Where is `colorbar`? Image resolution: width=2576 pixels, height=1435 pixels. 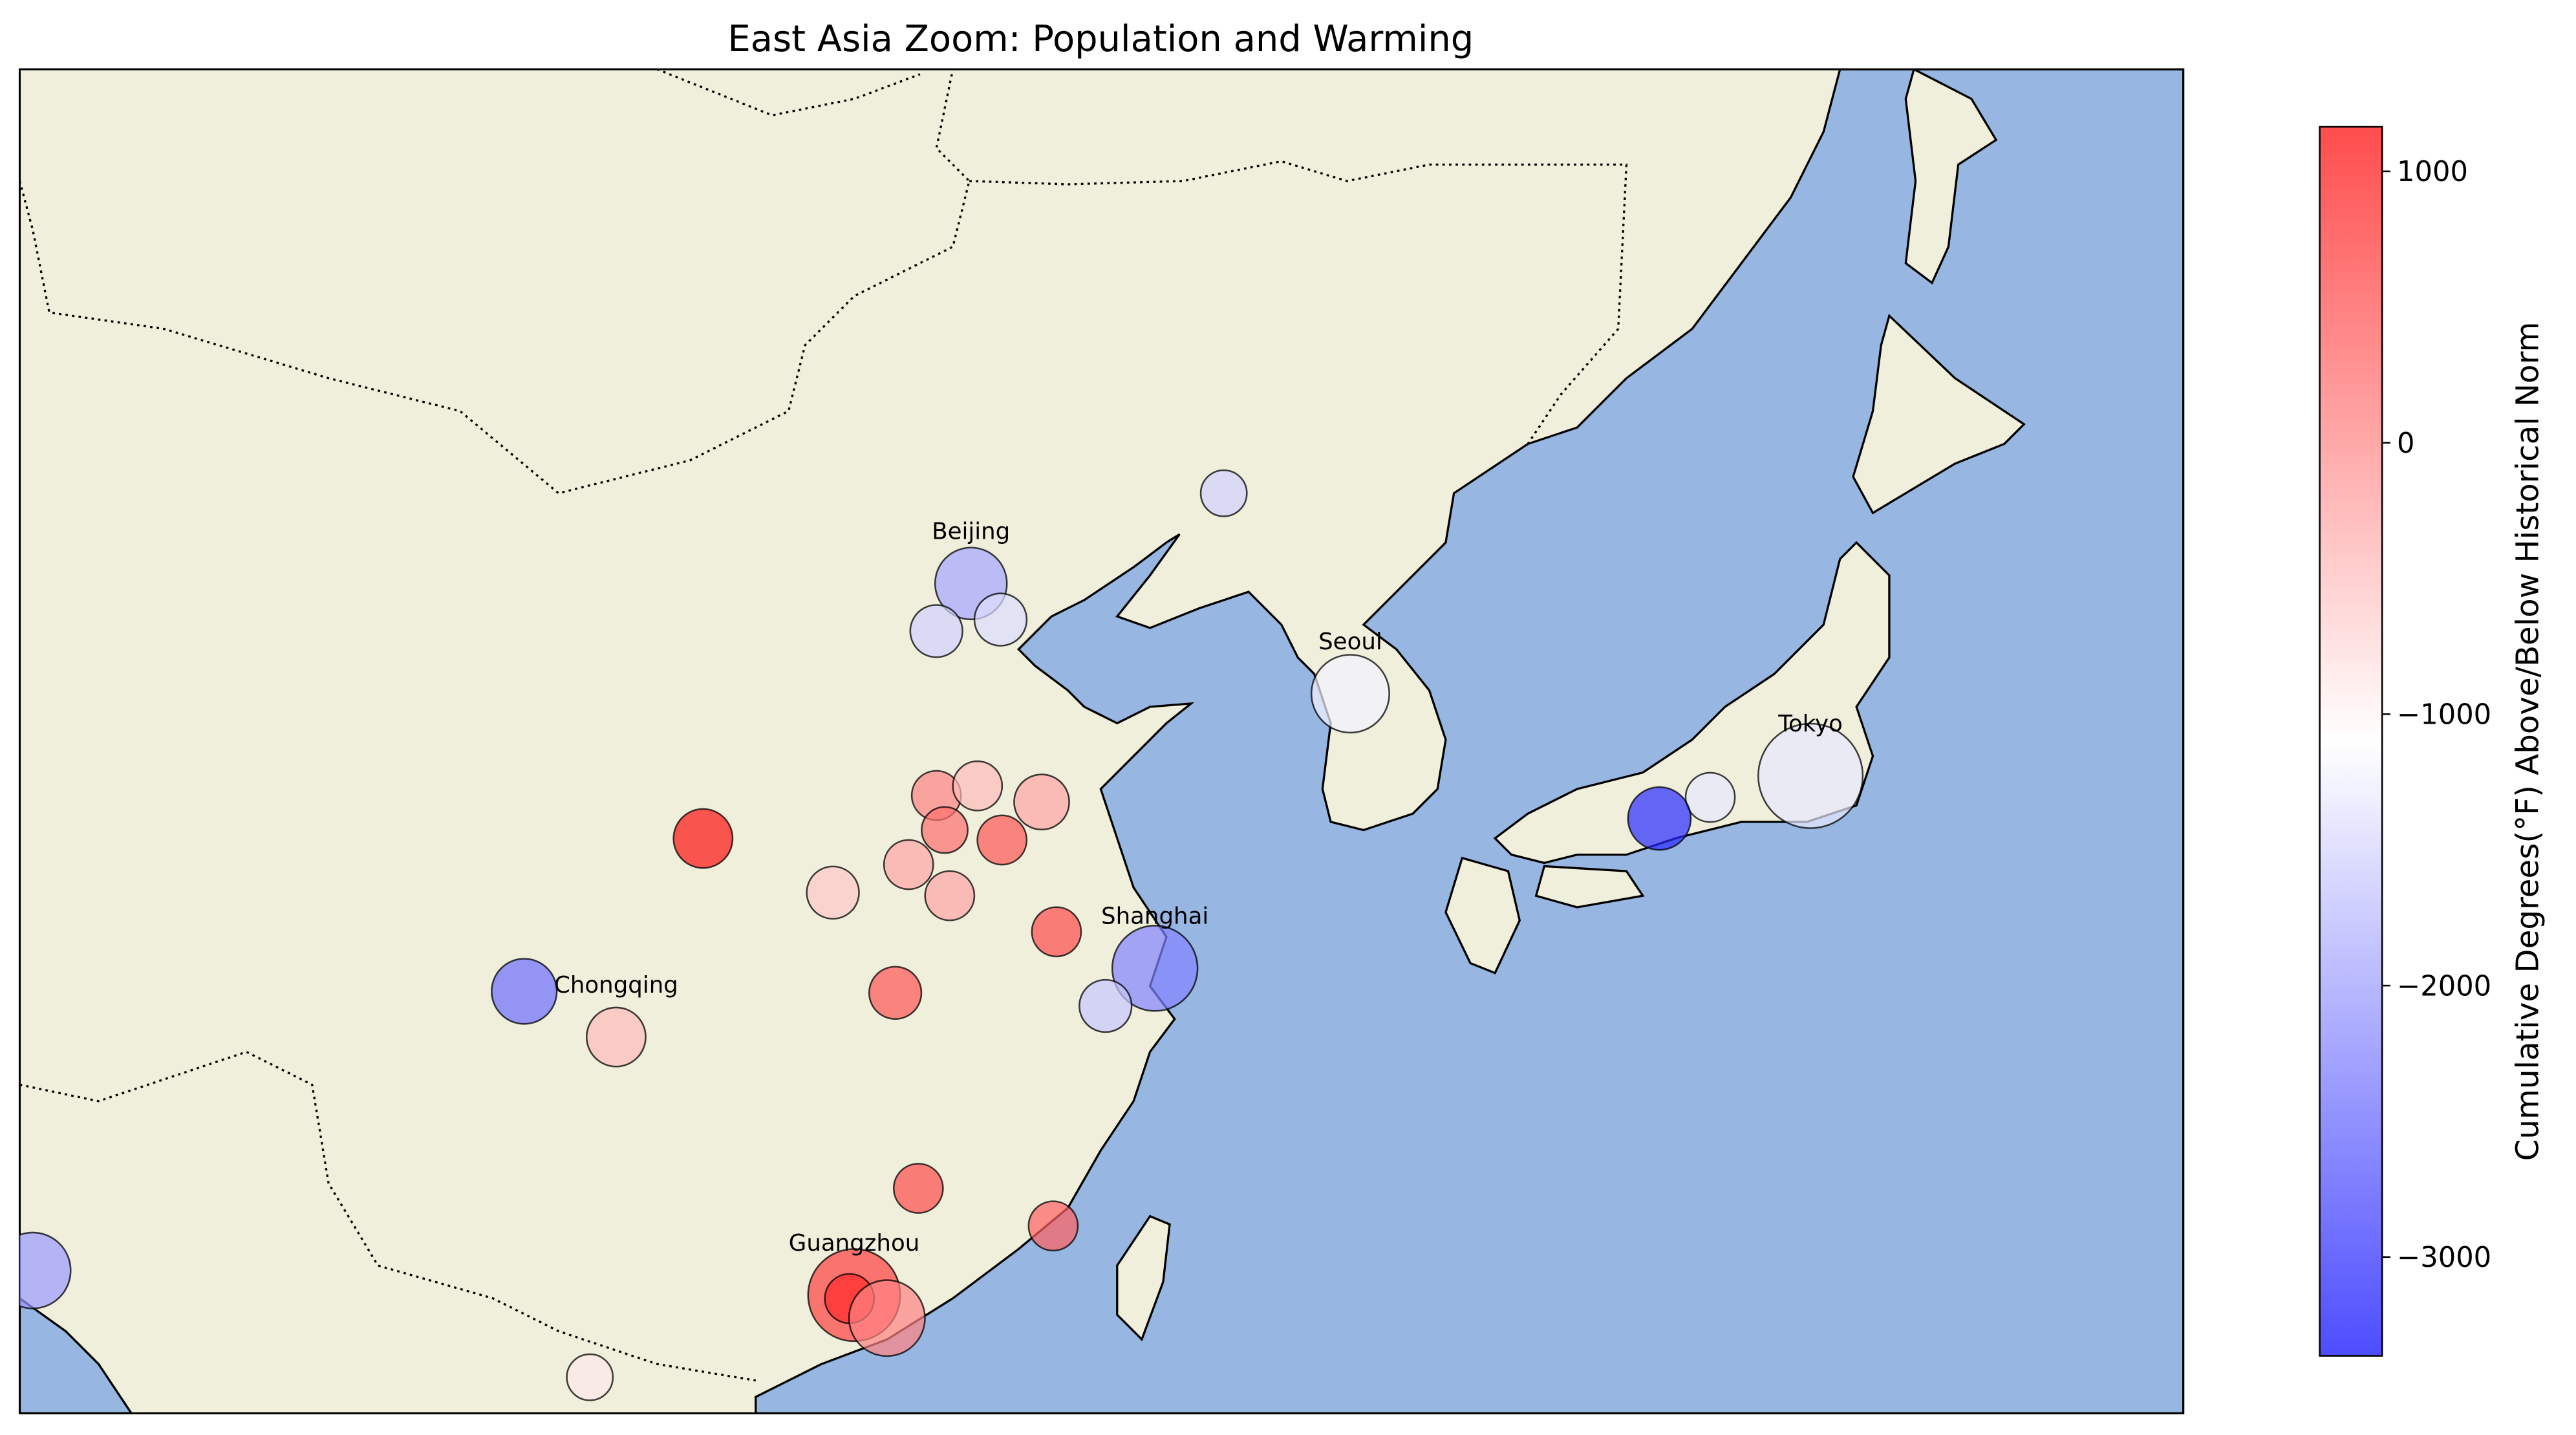
colorbar is located at coordinates (2351, 741).